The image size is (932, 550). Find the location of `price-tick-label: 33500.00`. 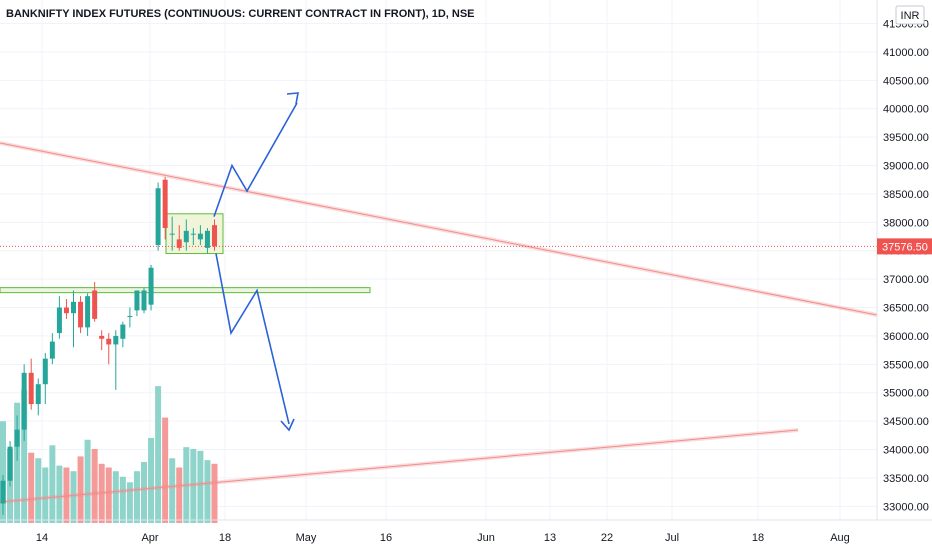

price-tick-label: 33500.00 is located at coordinates (906, 479).